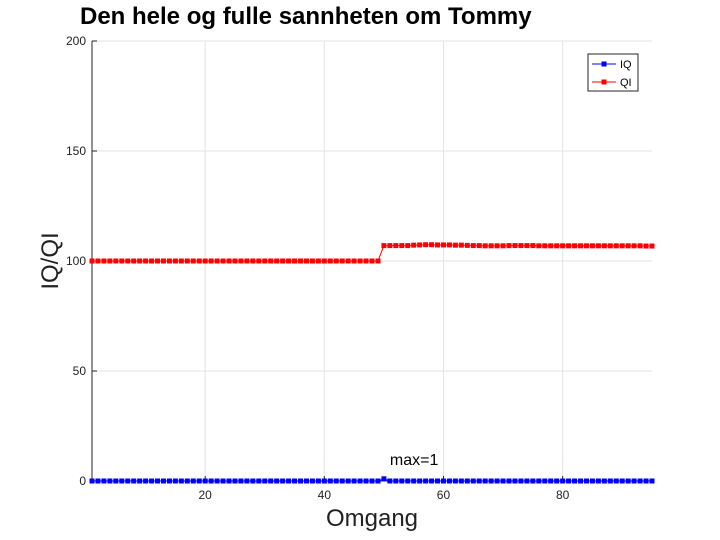 The image size is (720, 540). Describe the element at coordinates (563, 495) in the screenshot. I see `x-tick-label: 80` at that location.